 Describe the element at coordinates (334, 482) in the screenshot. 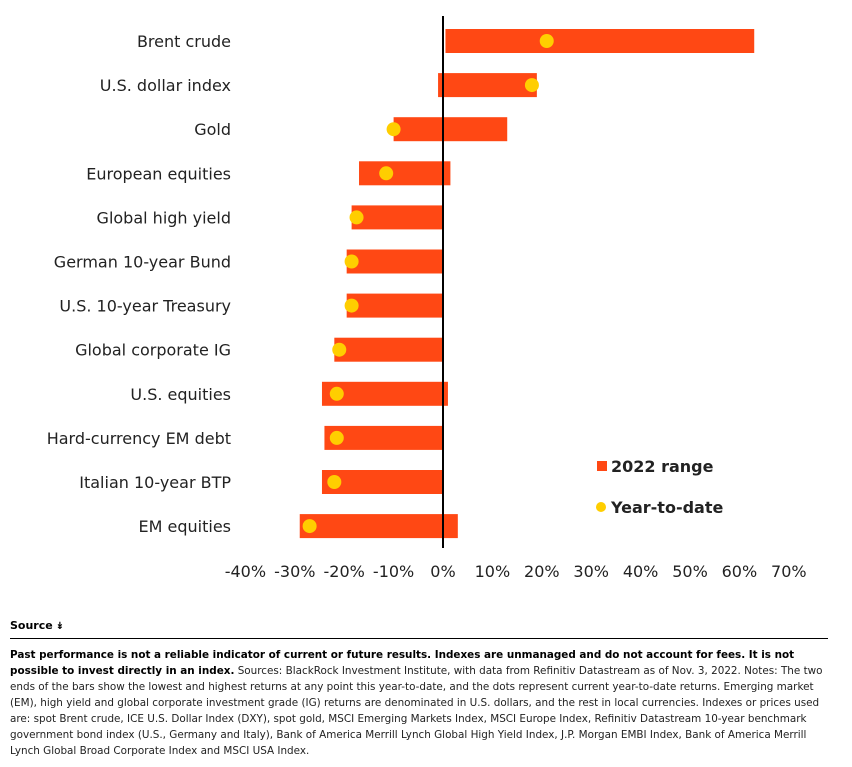

I see `ytd-dot-italian-10-year-btp` at that location.